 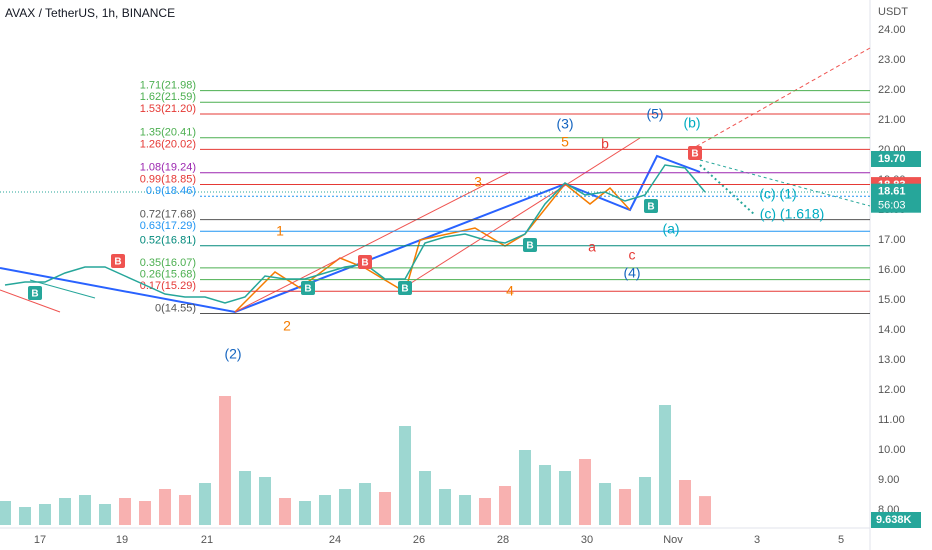 What do you see at coordinates (520, 214) in the screenshot?
I see `channel` at bounding box center [520, 214].